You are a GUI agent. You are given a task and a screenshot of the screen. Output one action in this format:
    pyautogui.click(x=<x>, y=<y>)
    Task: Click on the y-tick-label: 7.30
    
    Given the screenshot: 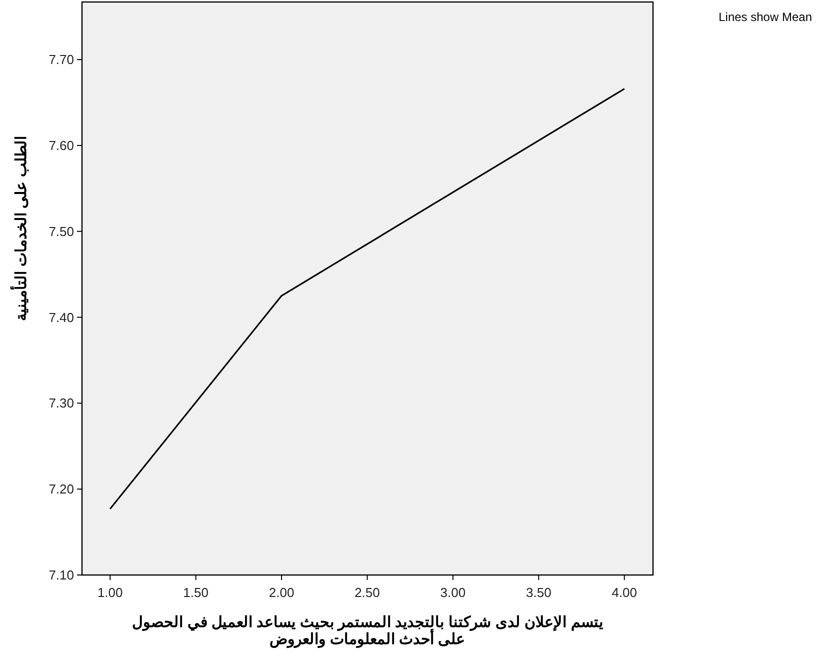 What is the action you would take?
    pyautogui.click(x=61, y=403)
    